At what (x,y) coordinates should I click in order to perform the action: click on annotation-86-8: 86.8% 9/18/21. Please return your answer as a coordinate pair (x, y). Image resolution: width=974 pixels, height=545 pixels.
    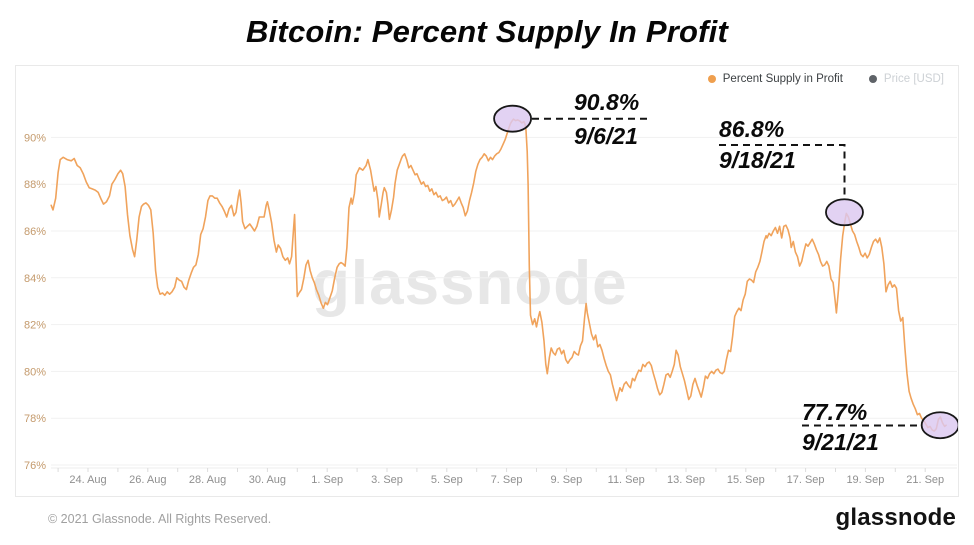
    Looking at the image, I should click on (757, 145).